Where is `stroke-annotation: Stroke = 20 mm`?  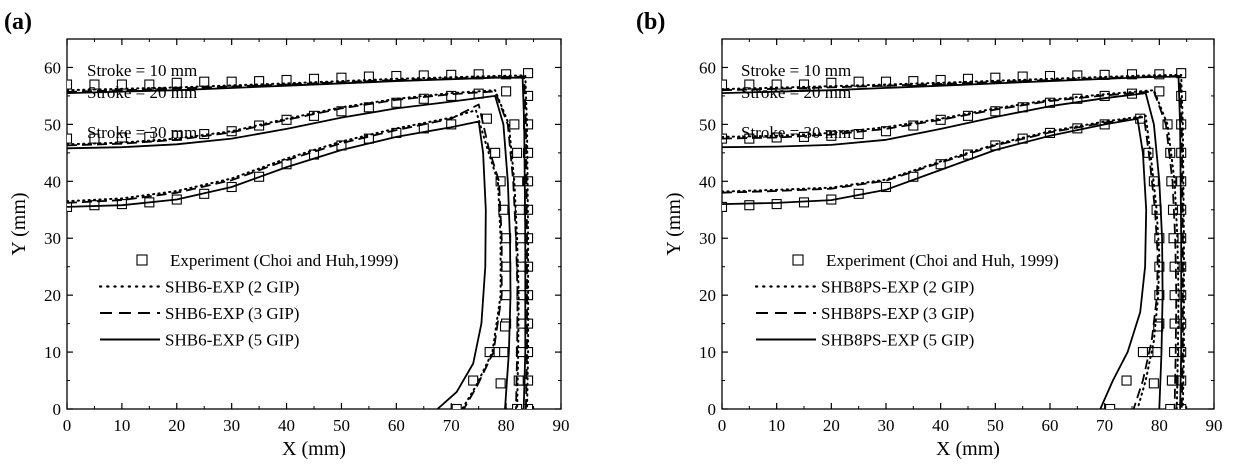
stroke-annotation: Stroke = 20 mm is located at coordinates (796, 92).